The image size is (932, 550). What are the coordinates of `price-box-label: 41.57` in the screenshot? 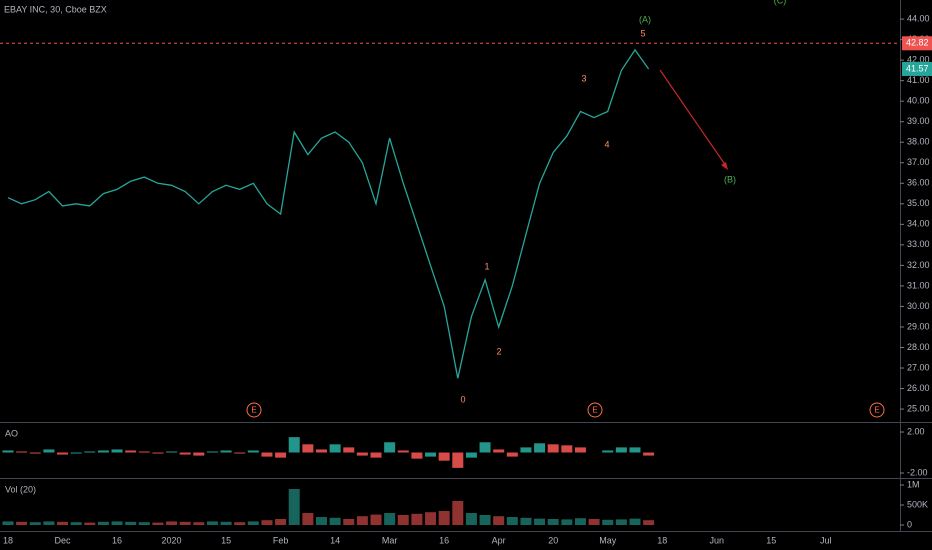 It's located at (917, 68).